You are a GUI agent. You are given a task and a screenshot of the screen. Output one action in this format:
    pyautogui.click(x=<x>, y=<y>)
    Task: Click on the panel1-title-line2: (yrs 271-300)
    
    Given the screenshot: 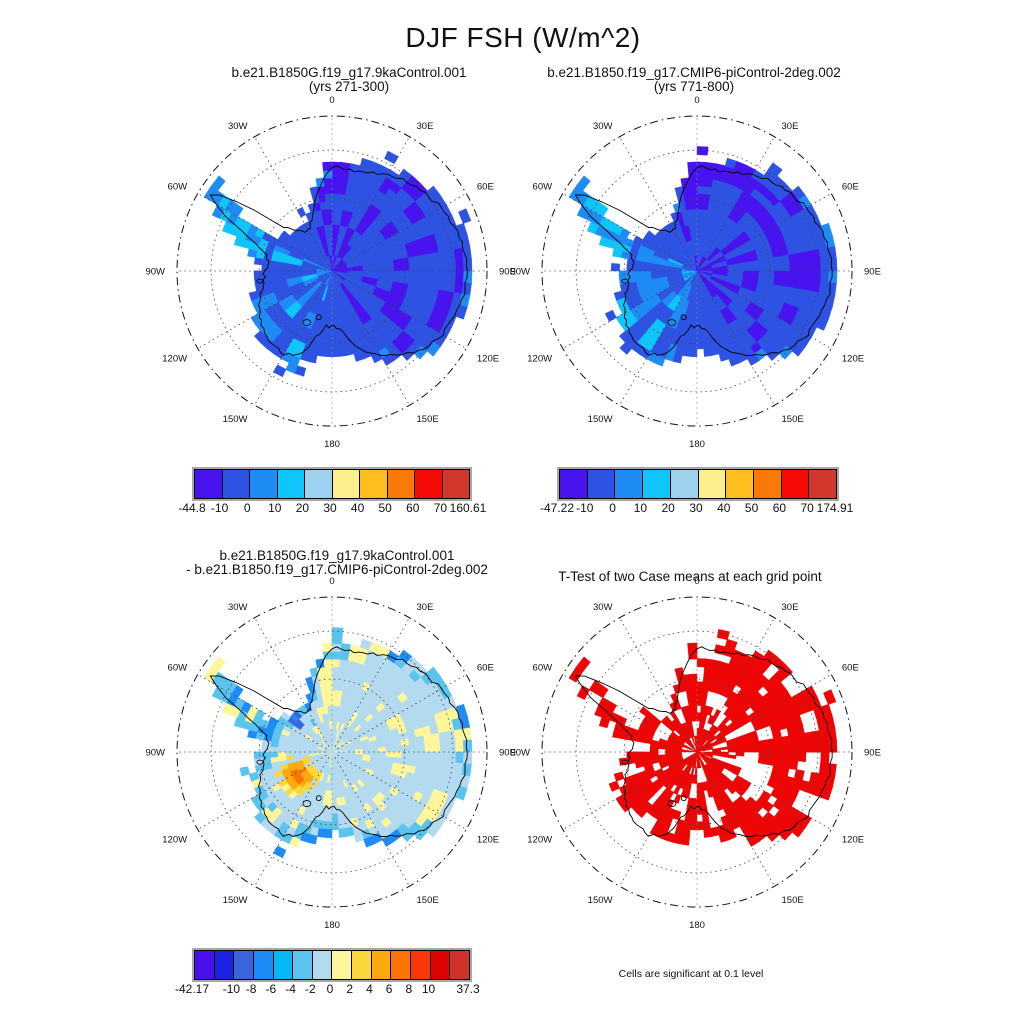 What is the action you would take?
    pyautogui.click(x=349, y=86)
    